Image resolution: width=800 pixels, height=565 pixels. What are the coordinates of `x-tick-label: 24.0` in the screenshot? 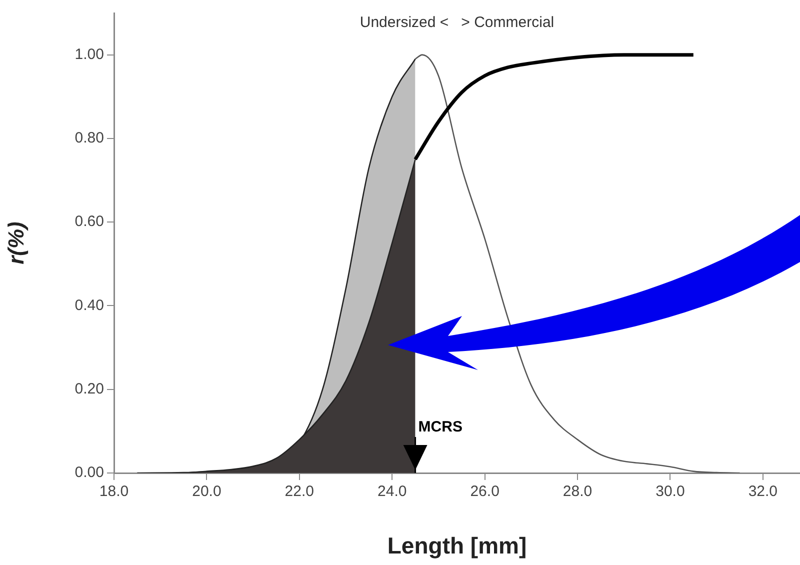 It's located at (392, 491).